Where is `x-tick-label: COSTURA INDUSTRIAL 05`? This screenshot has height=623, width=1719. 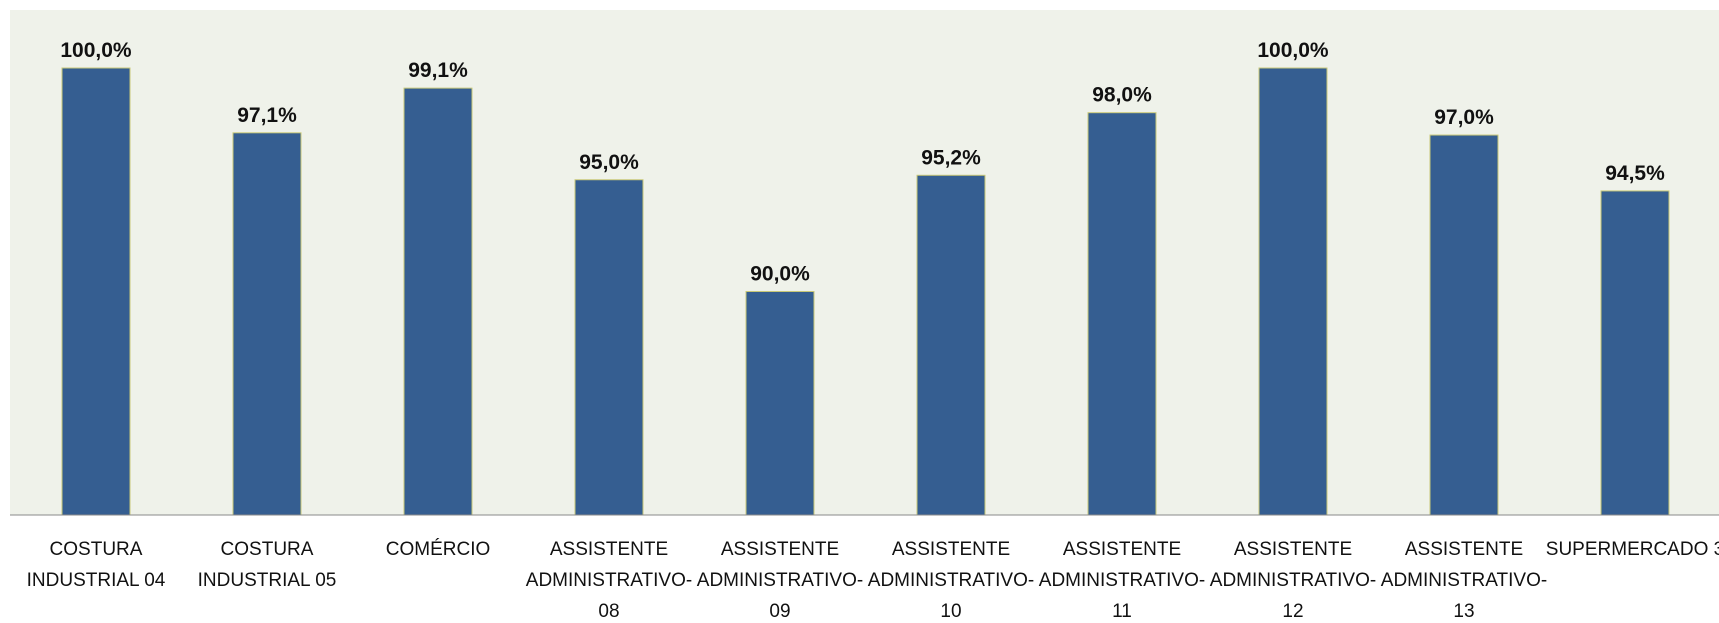
x-tick-label: COSTURA INDUSTRIAL 05 is located at coordinates (267, 565).